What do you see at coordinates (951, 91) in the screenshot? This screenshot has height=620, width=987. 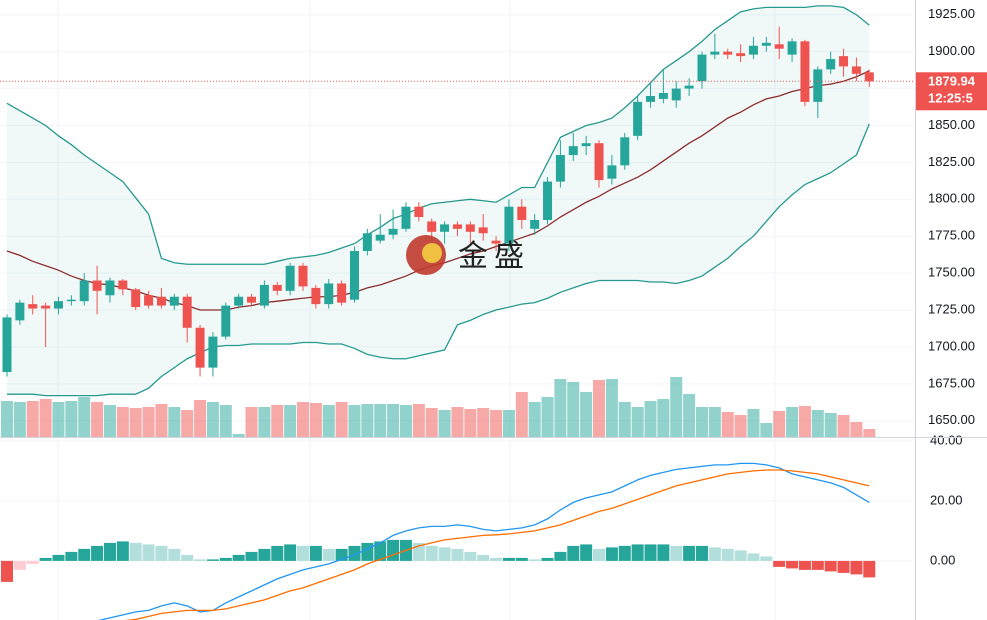 I see `price-tag` at bounding box center [951, 91].